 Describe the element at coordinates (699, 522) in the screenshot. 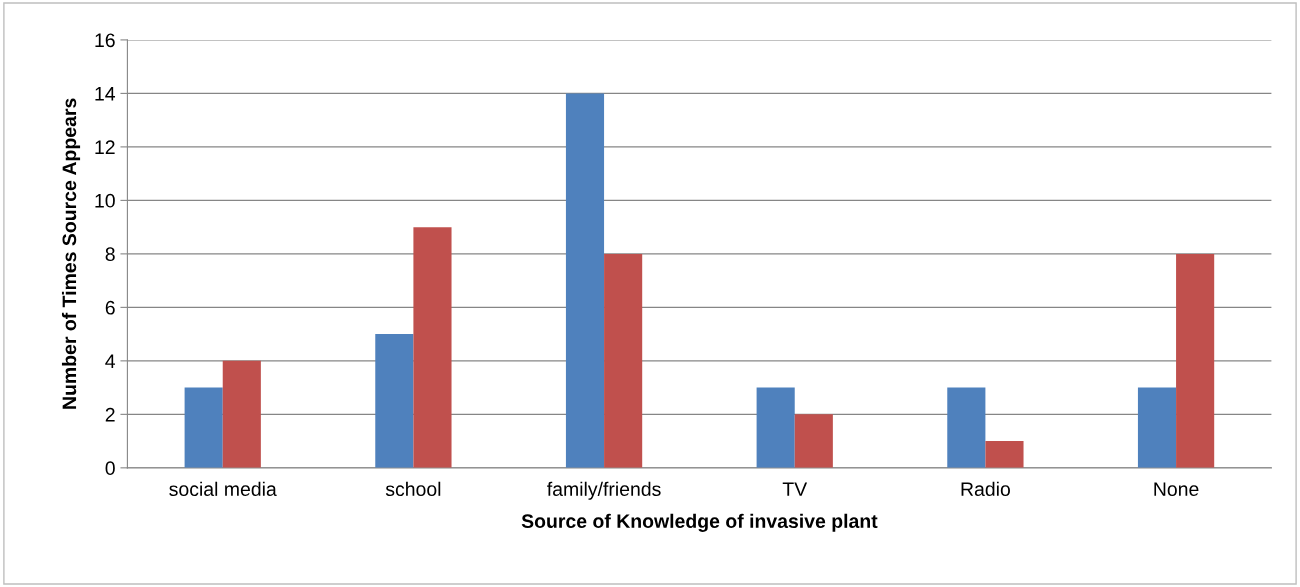

I see `x-axis-title: Source of Knowledge of invasive plant` at that location.